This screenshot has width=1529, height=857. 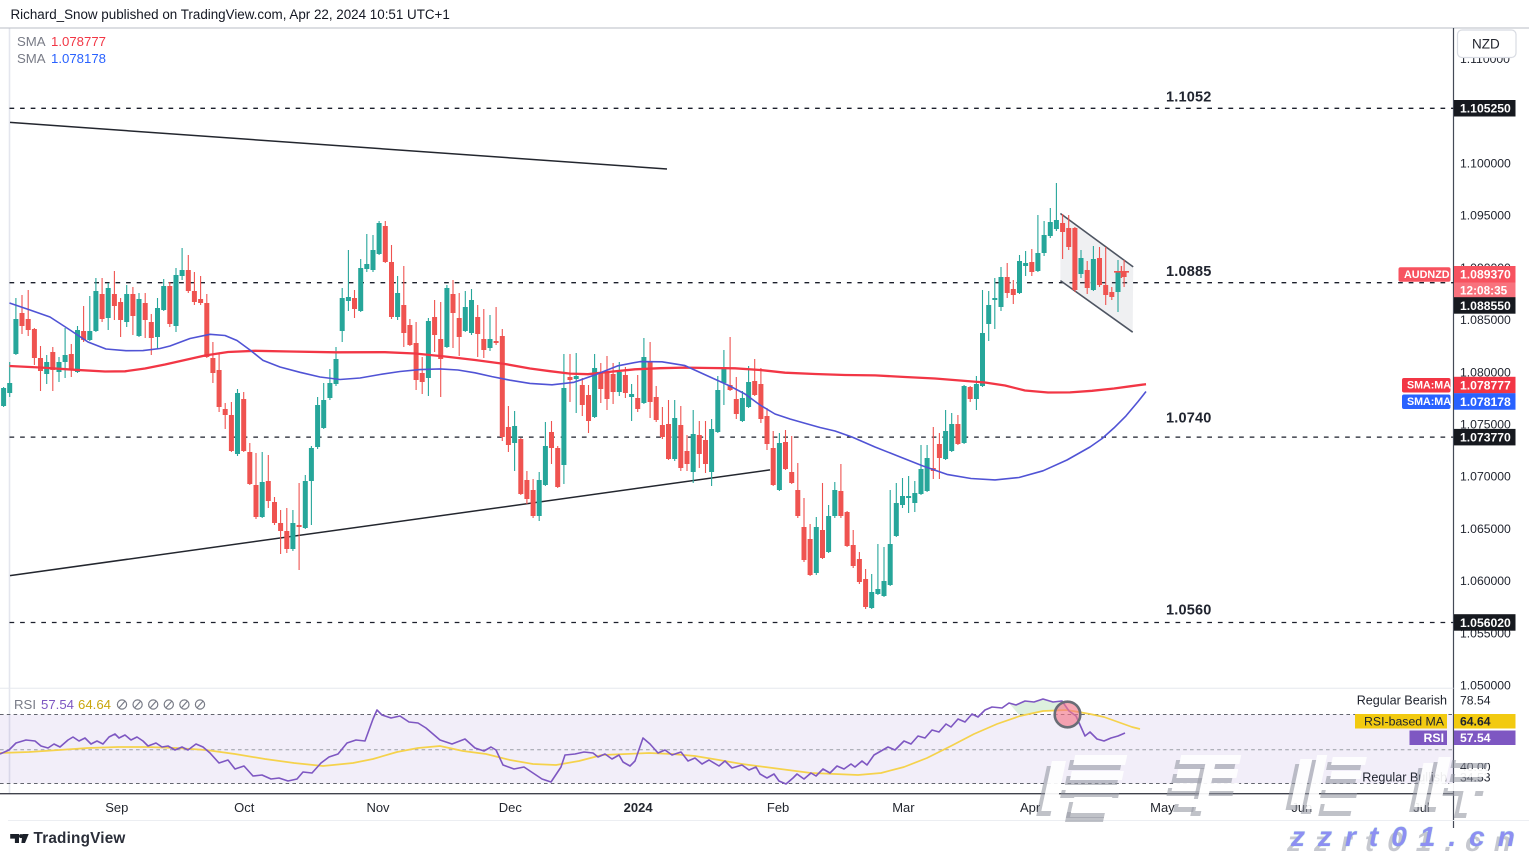 What do you see at coordinates (1427, 275) in the screenshot?
I see `svg-text: AUDNZD` at bounding box center [1427, 275].